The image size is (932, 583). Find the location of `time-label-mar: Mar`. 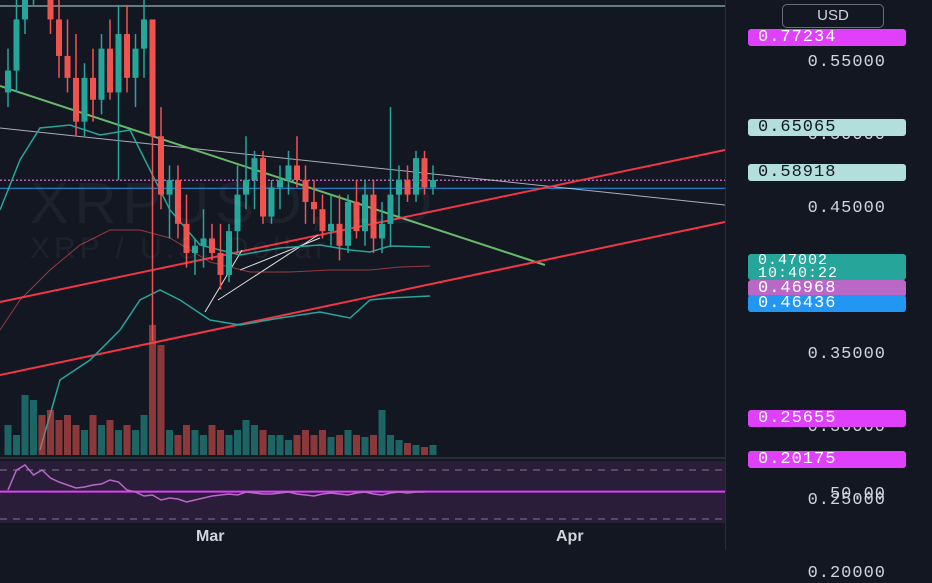

time-label-mar: Mar is located at coordinates (210, 536).